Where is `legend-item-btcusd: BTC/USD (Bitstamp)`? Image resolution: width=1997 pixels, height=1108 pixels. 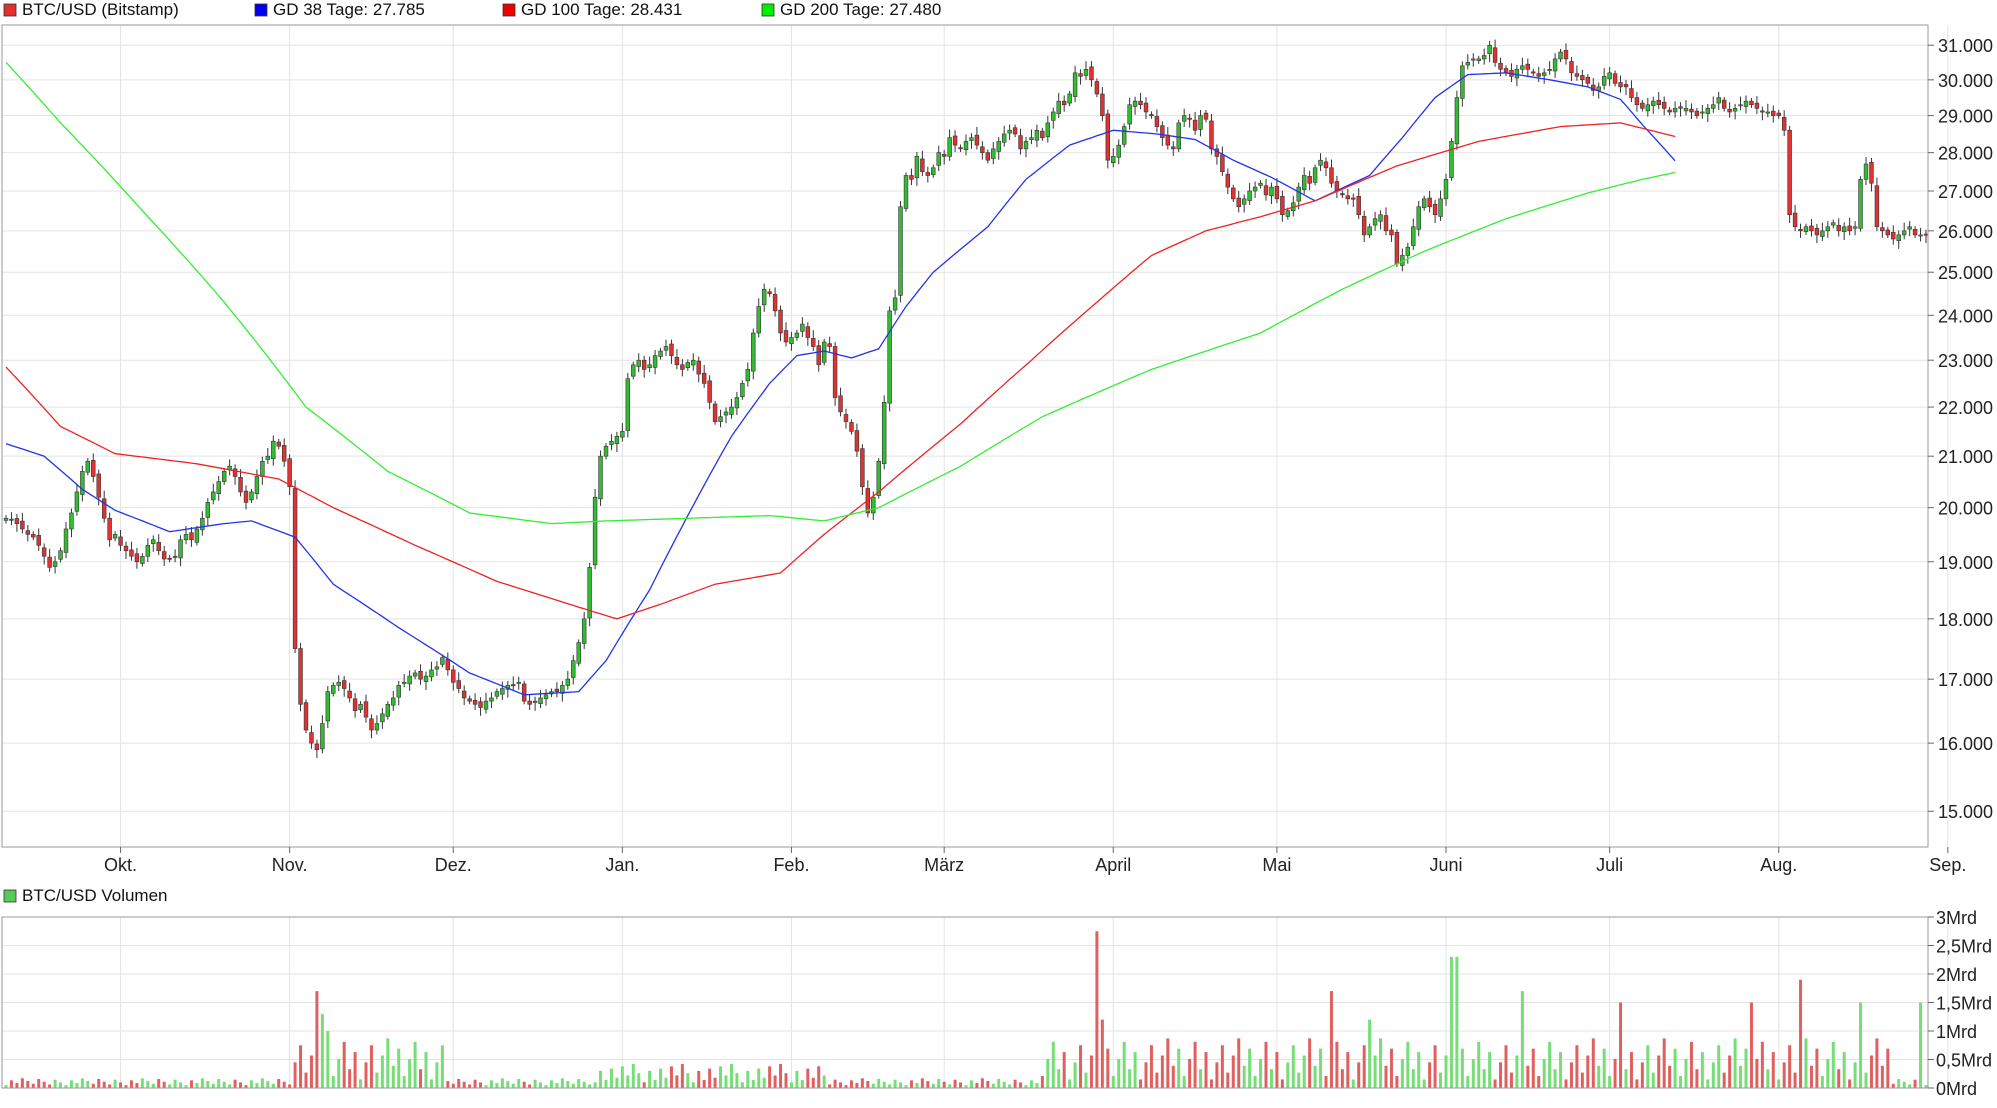 legend-item-btcusd: BTC/USD (Bitstamp) is located at coordinates (91, 9).